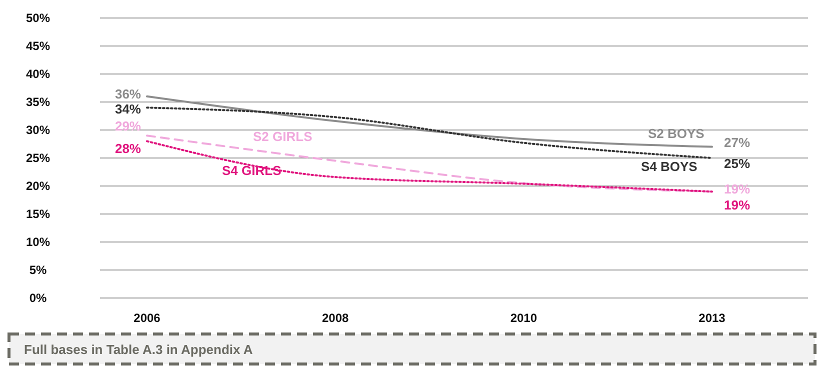 The height and width of the screenshot is (372, 827). Describe the element at coordinates (524, 318) in the screenshot. I see `x-tick-label: 2010` at that location.